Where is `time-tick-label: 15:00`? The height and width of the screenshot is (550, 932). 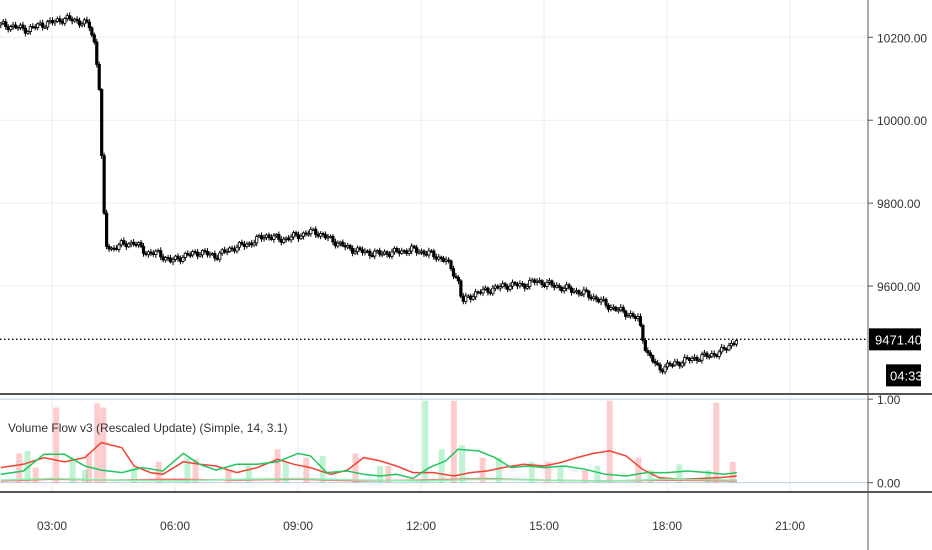 time-tick-label: 15:00 is located at coordinates (544, 526).